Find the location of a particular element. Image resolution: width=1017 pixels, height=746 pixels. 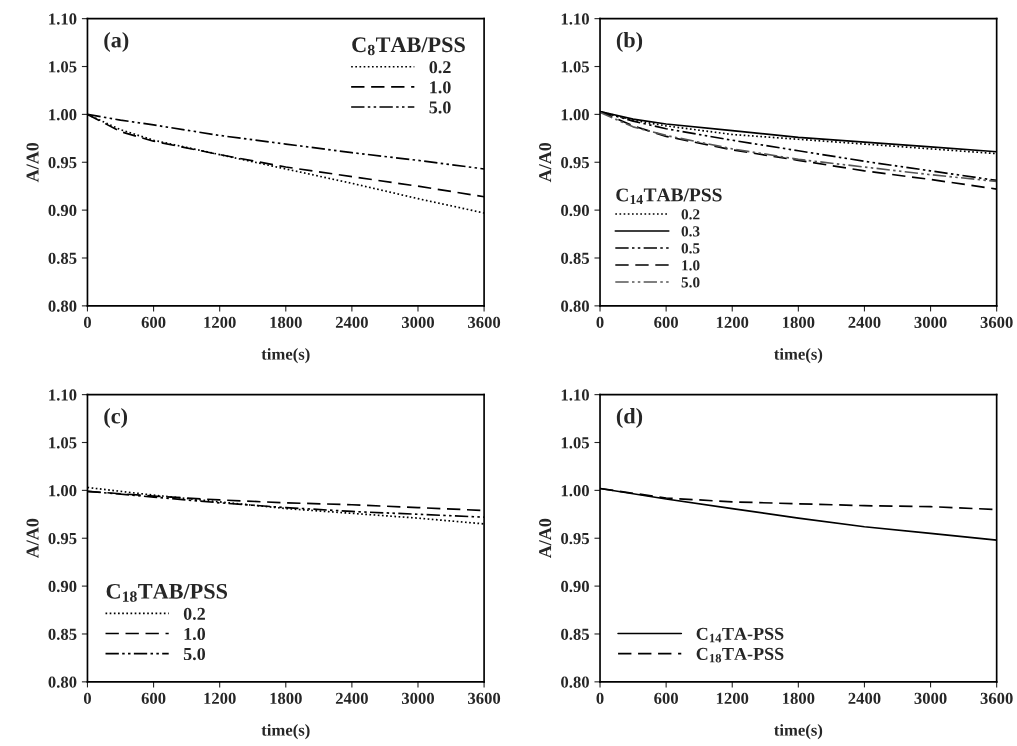

legend-title: C$_{14}$TAB/PSS is located at coordinates (669, 196).